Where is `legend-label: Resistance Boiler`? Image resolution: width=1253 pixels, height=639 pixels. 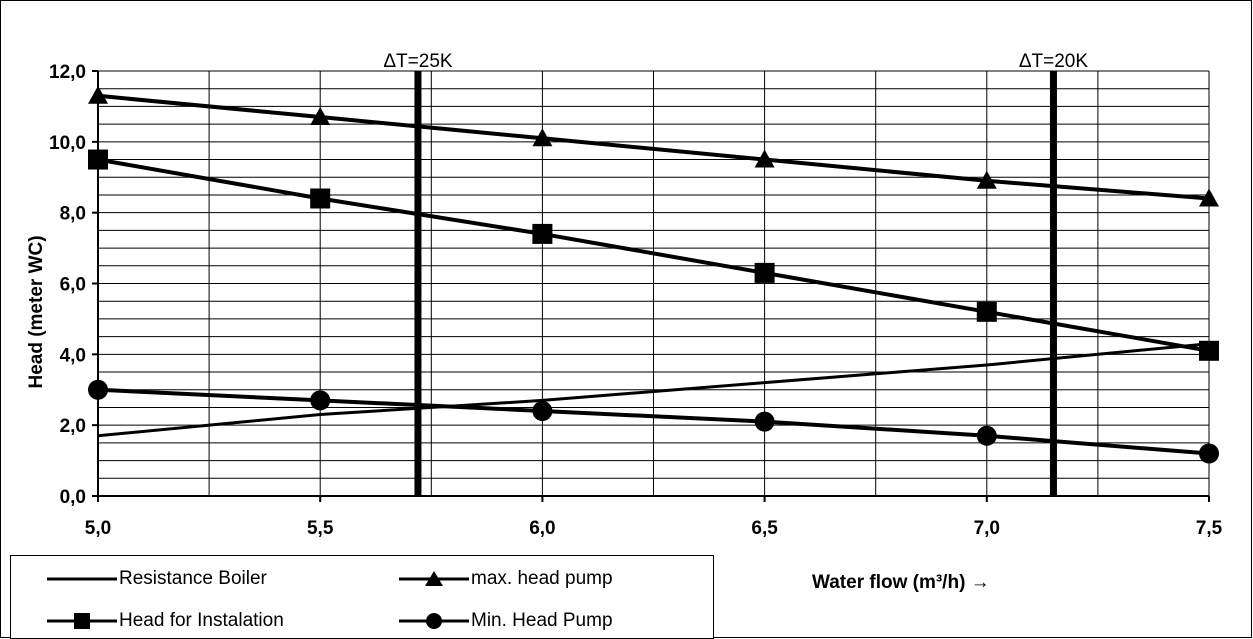
legend-label: Resistance Boiler is located at coordinates (193, 578).